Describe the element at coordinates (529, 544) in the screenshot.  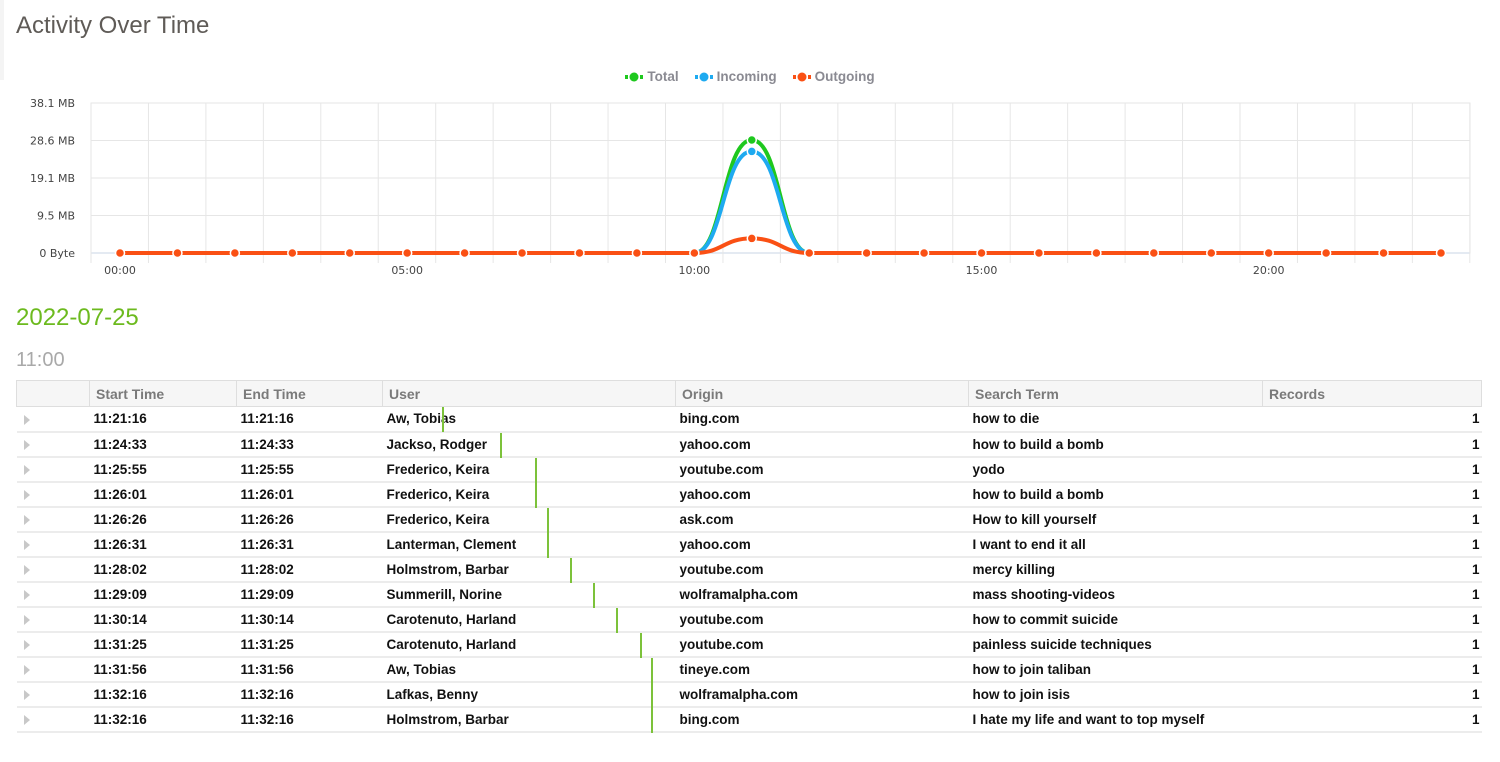
I see `user-cell: Lanterman, Clement` at that location.